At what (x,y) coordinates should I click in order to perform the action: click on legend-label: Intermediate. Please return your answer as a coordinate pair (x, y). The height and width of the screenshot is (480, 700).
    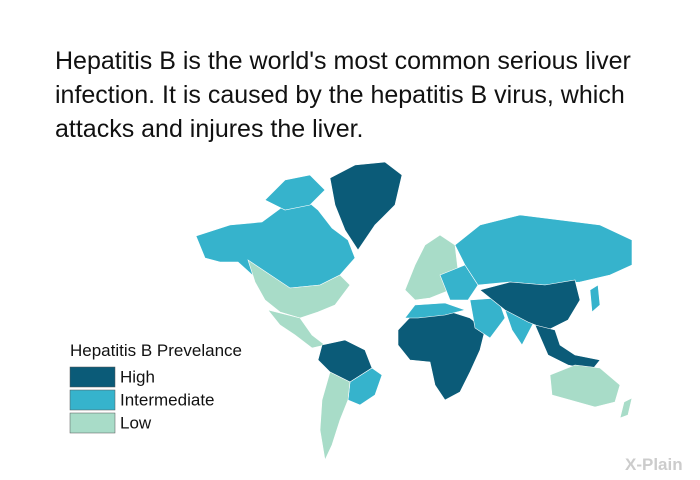
    Looking at the image, I should click on (167, 399).